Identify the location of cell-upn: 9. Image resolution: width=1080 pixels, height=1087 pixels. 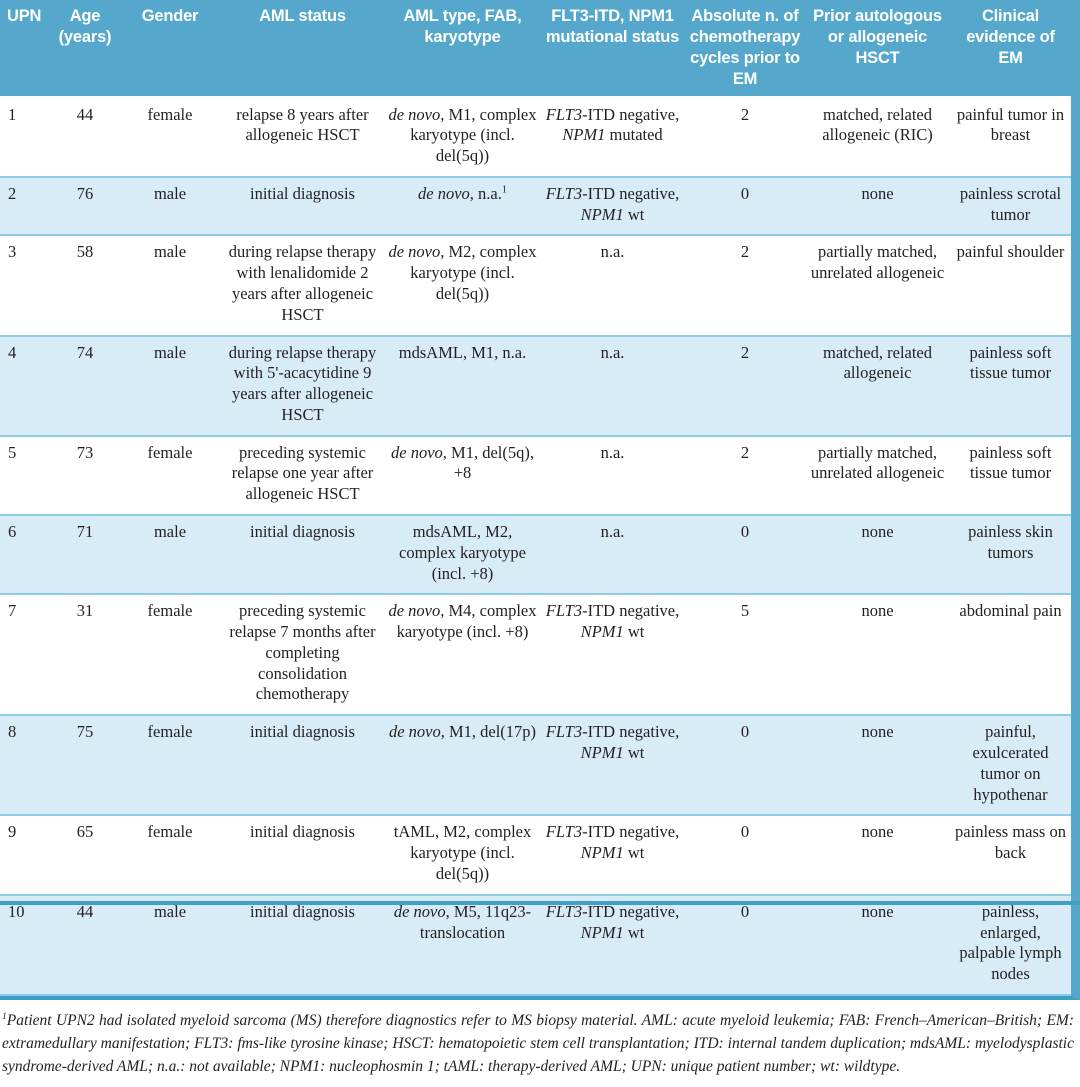
(25, 855).